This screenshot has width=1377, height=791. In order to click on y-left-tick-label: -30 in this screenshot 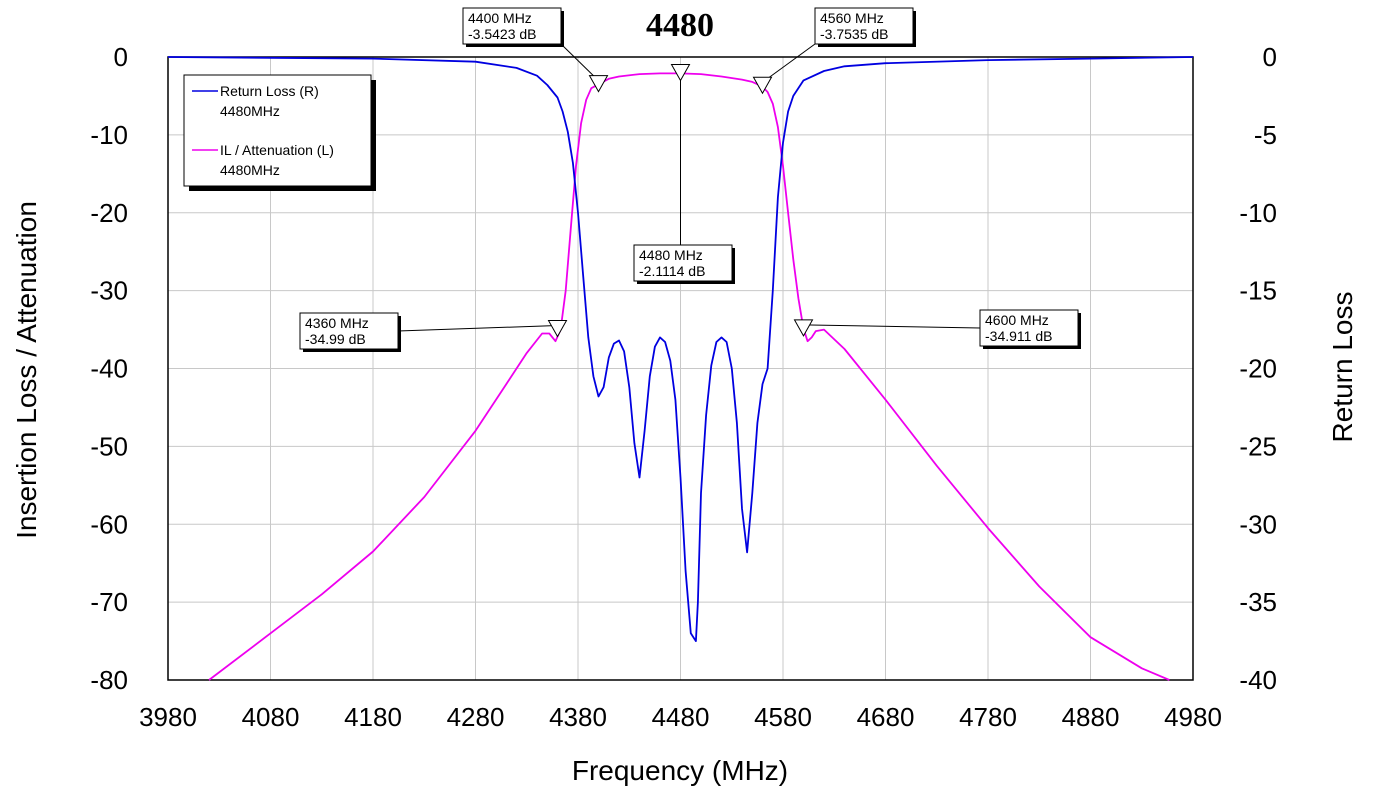, I will do `click(109, 291)`.